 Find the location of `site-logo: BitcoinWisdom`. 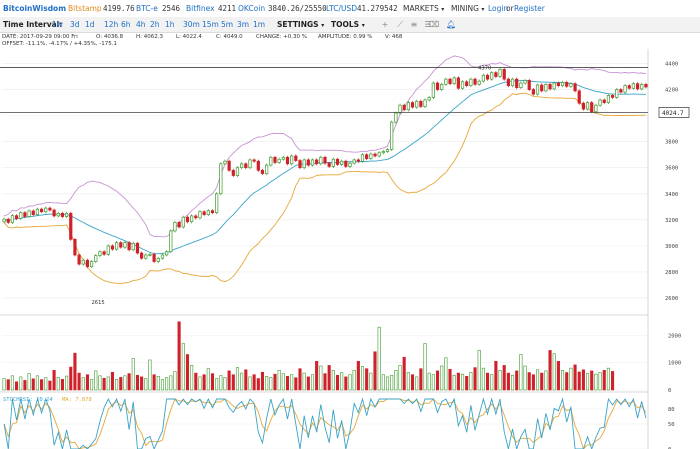

site-logo: BitcoinWisdom is located at coordinates (35, 8).